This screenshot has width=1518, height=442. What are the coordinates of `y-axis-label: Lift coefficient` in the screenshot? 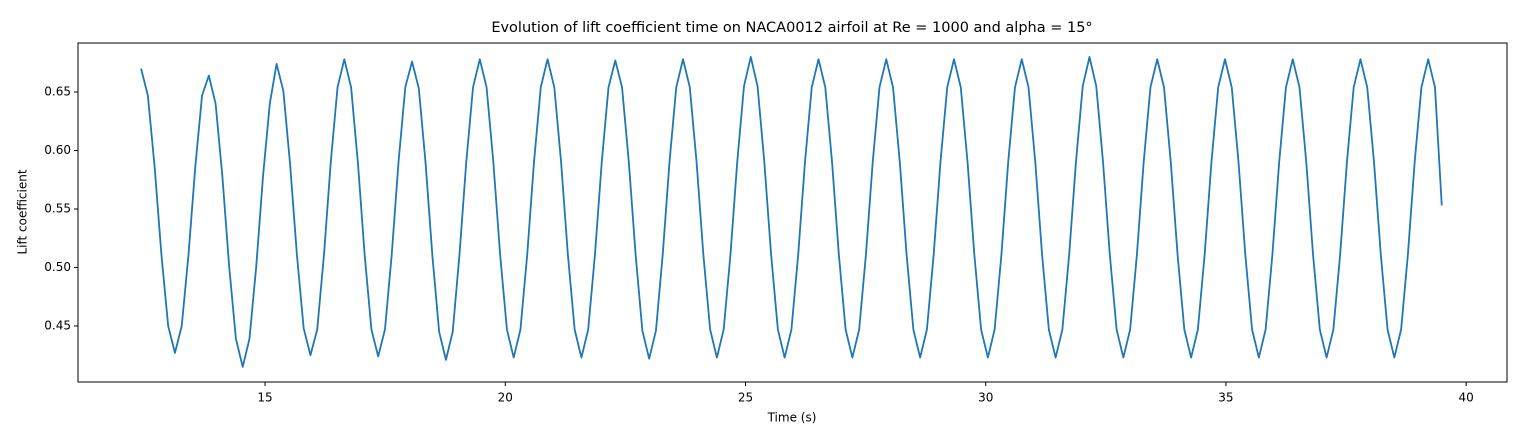 It's located at (23, 211).